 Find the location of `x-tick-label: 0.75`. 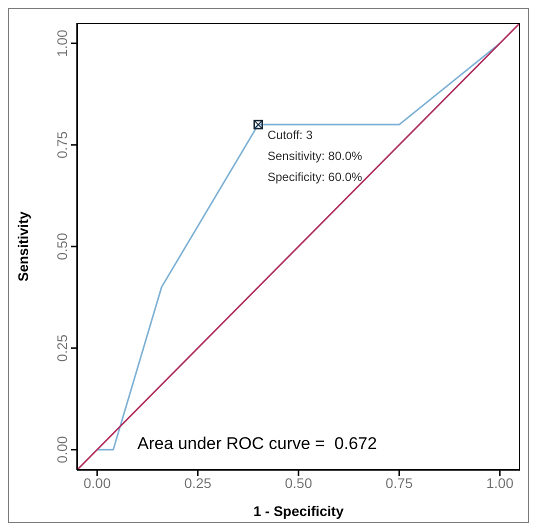

x-tick-label: 0.75 is located at coordinates (400, 482).